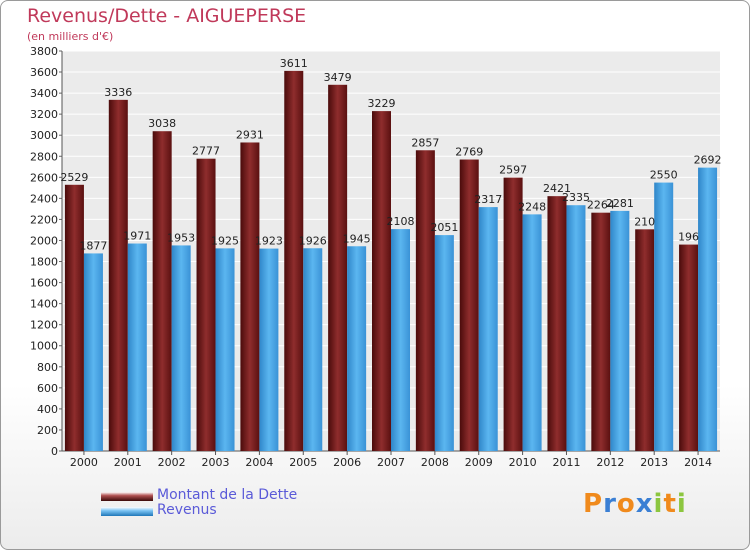 Image resolution: width=750 pixels, height=550 pixels. What do you see at coordinates (44, 346) in the screenshot?
I see `y-tick-label: 1000` at bounding box center [44, 346].